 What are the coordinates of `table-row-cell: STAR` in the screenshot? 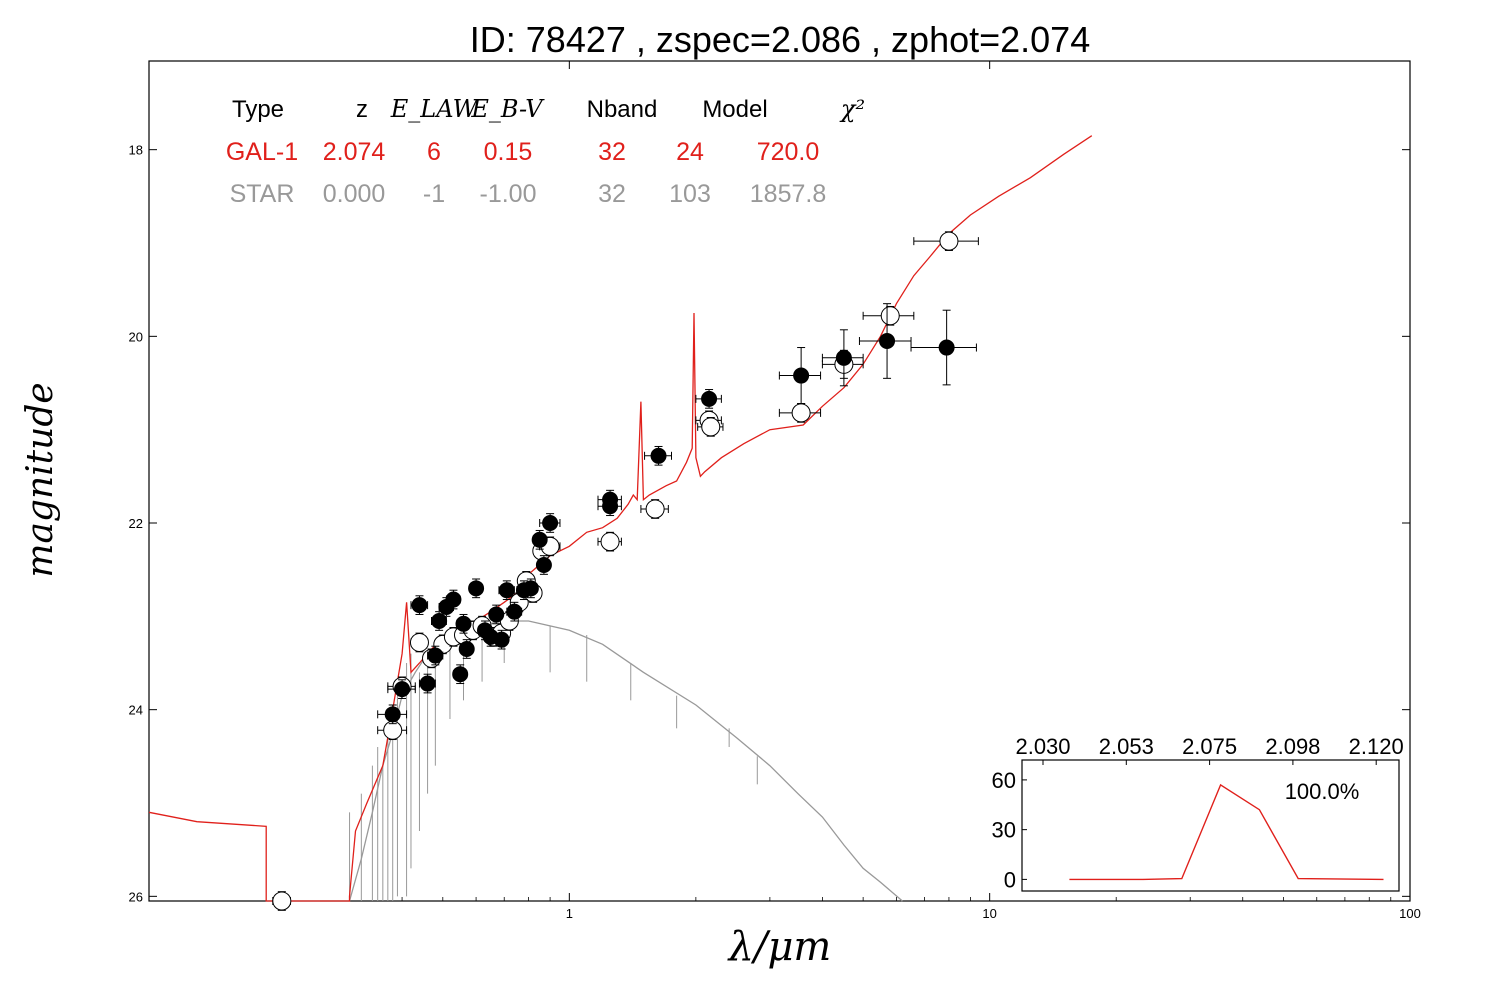 It's located at (262, 194).